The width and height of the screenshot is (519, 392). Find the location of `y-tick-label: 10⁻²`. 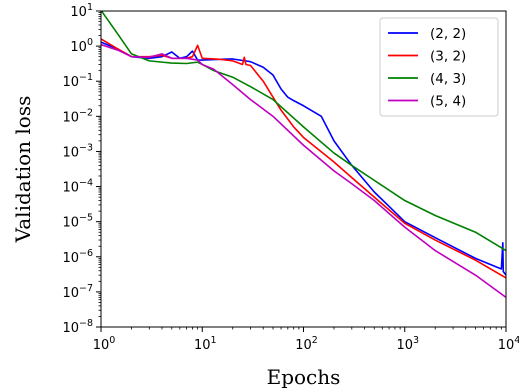

y-tick-label: 10⁻² is located at coordinates (77, 116).